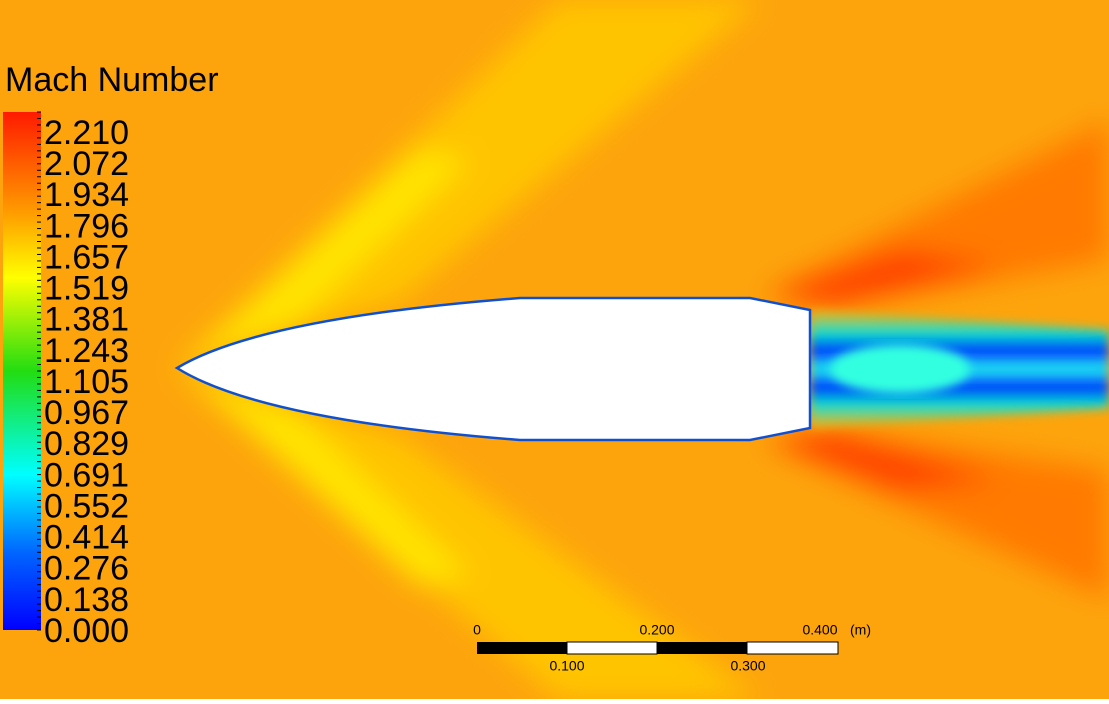  What do you see at coordinates (86, 133) in the screenshot?
I see `legend-label: 2.210` at bounding box center [86, 133].